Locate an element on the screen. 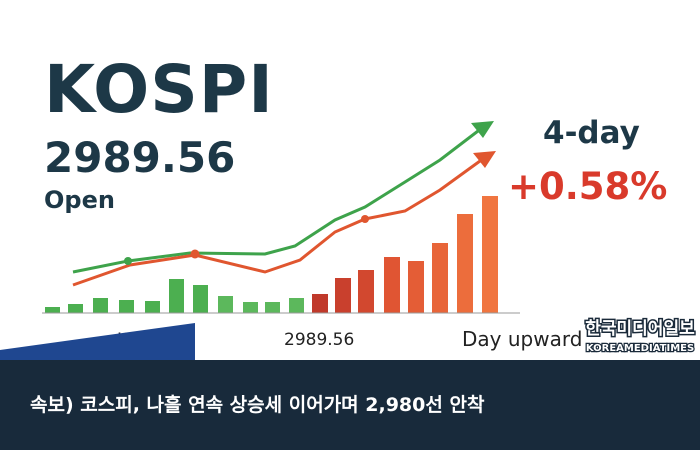 Image resolution: width=700 pixels, height=450 pixels. change-period: 4-day is located at coordinates (591, 133).